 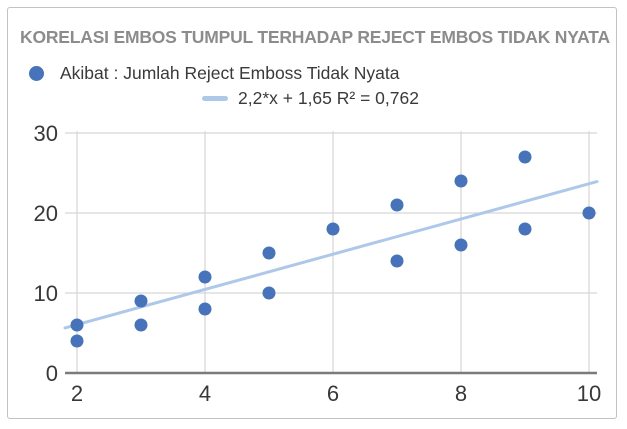 What do you see at coordinates (328, 98) in the screenshot?
I see `trendline-legend-label: 2,2*x + 1,65 R² = 0,762` at bounding box center [328, 98].